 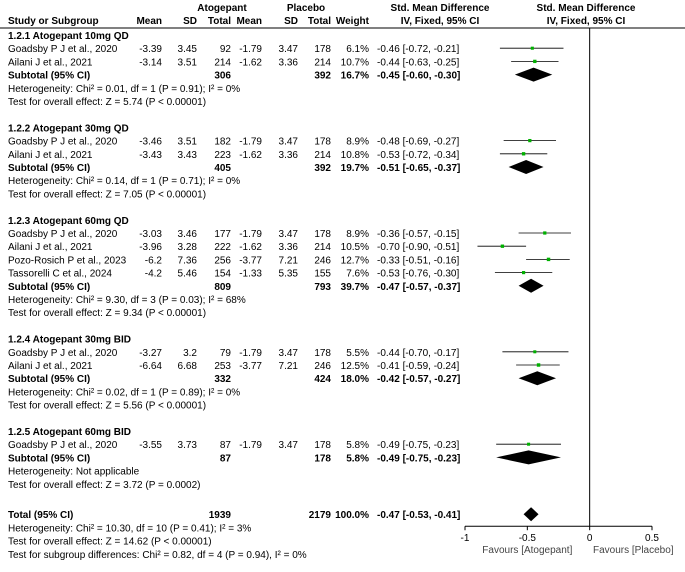 What do you see at coordinates (68, 36) in the screenshot?
I see `subgroup-title: 1.2.1 Atogepant 10mg QD` at bounding box center [68, 36].